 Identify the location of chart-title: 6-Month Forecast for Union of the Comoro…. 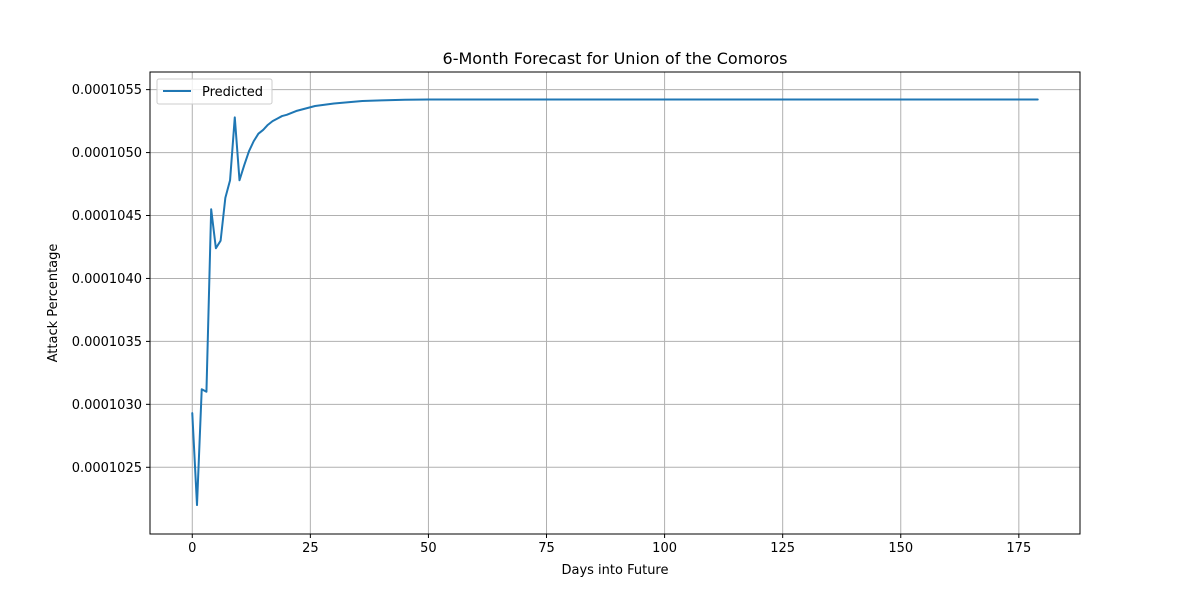
(615, 58).